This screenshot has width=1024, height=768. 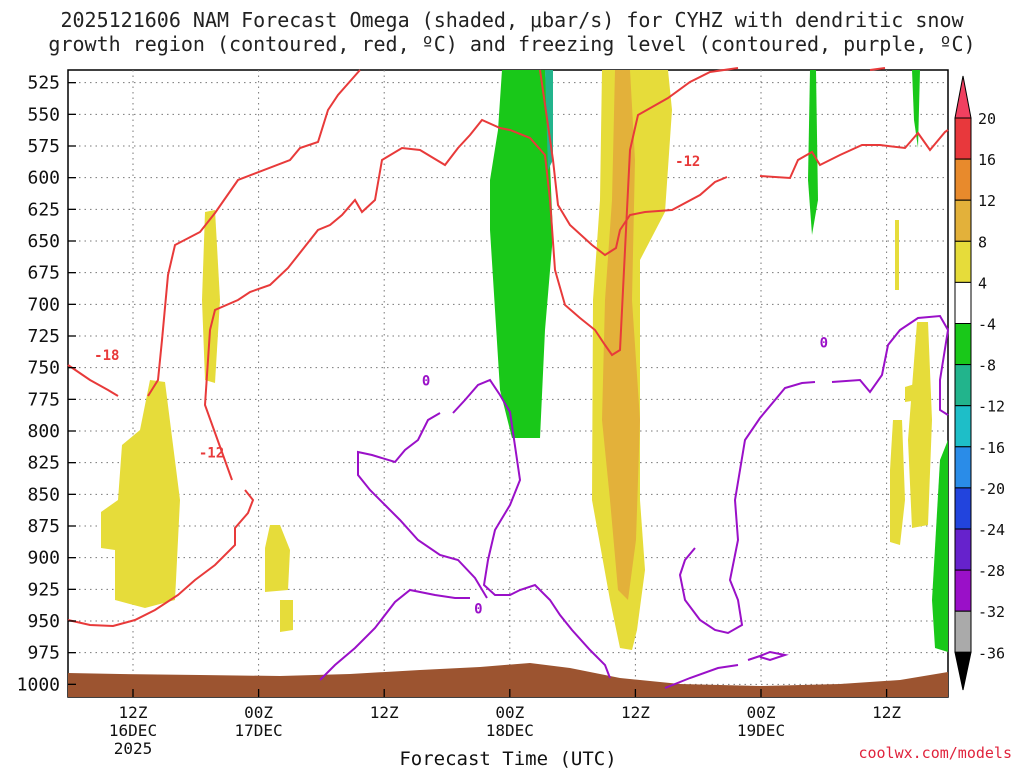 I want to click on freezing-contour-left, so click(x=403, y=546).